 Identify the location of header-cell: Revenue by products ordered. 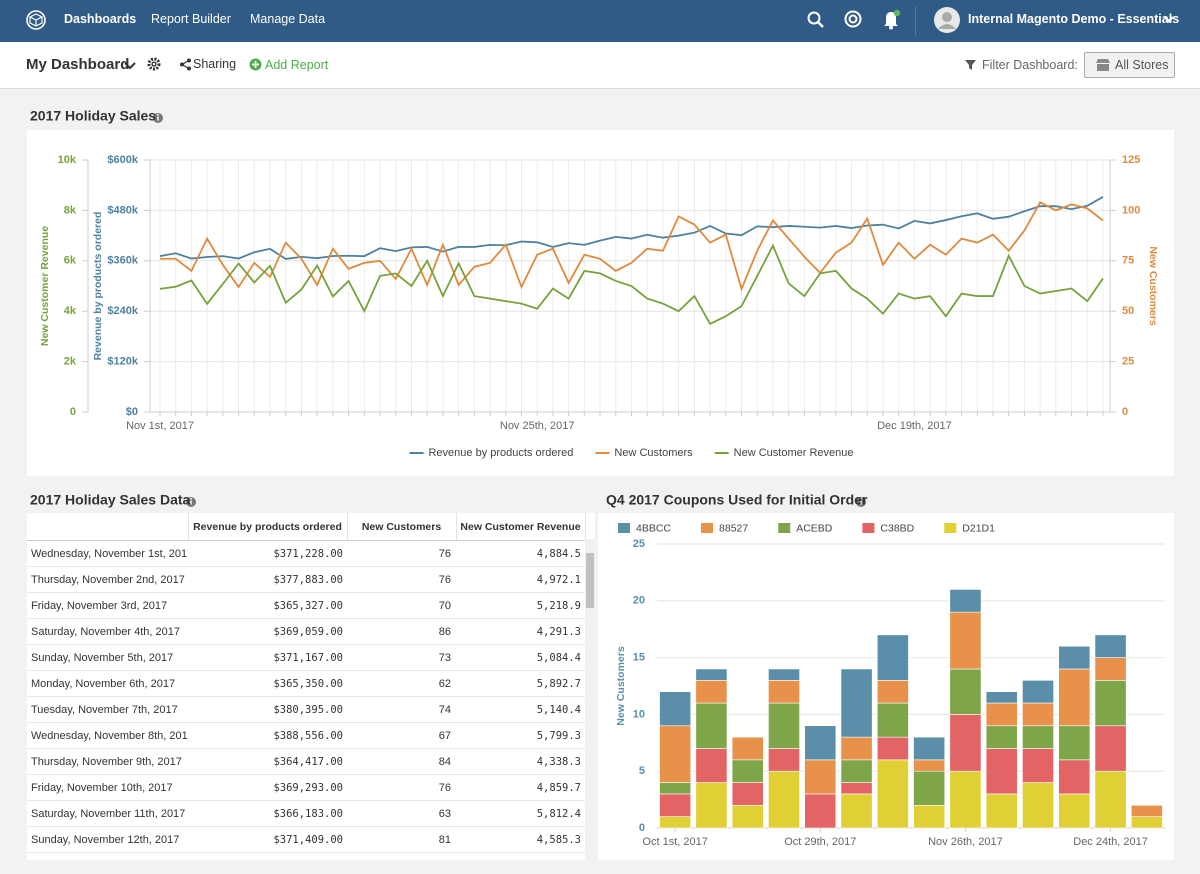
(268, 527).